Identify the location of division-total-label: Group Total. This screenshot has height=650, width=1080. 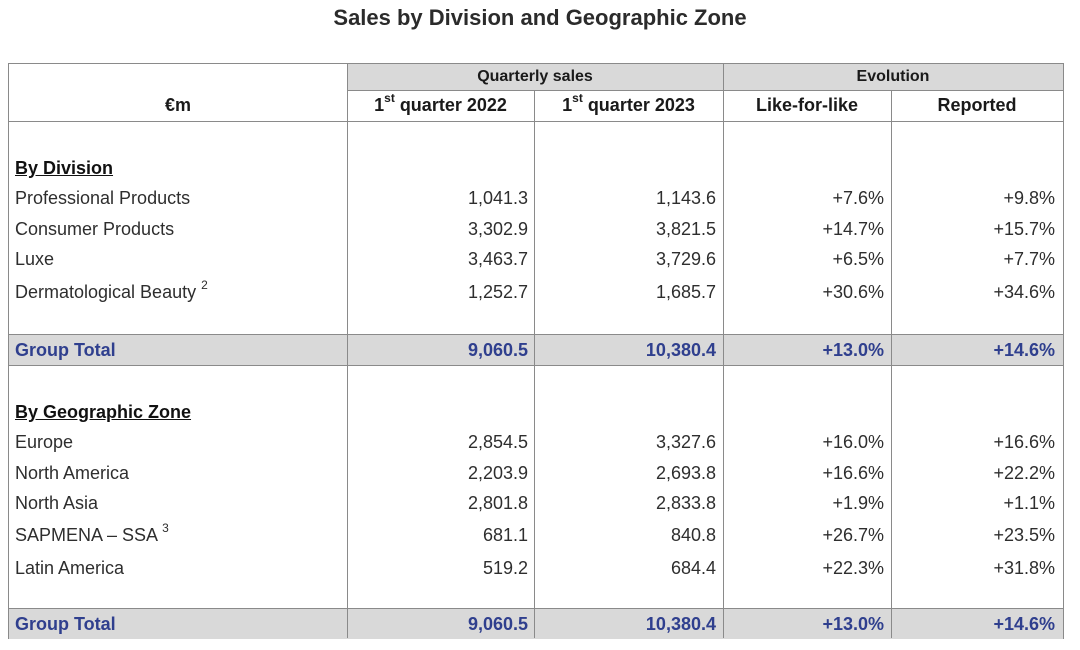
(65, 350).